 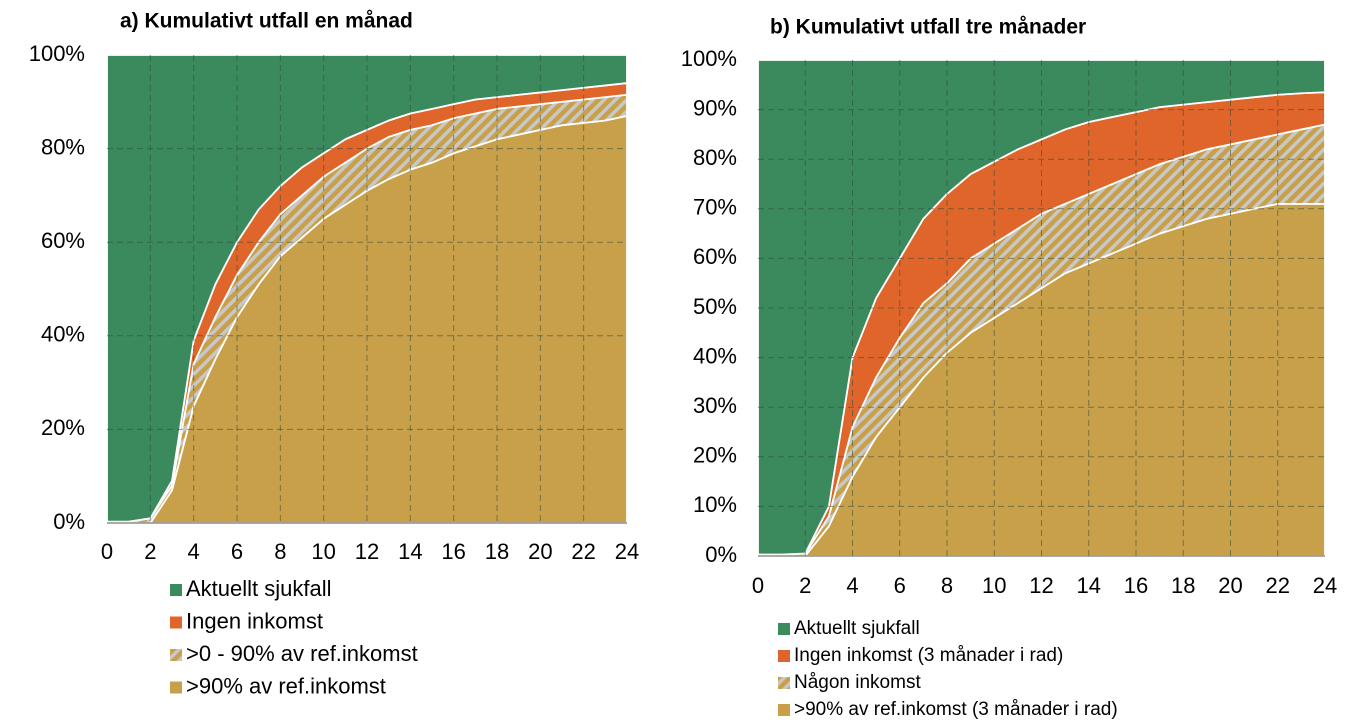 What do you see at coordinates (715, 207) in the screenshot?
I see `y-tick-label: 70%` at bounding box center [715, 207].